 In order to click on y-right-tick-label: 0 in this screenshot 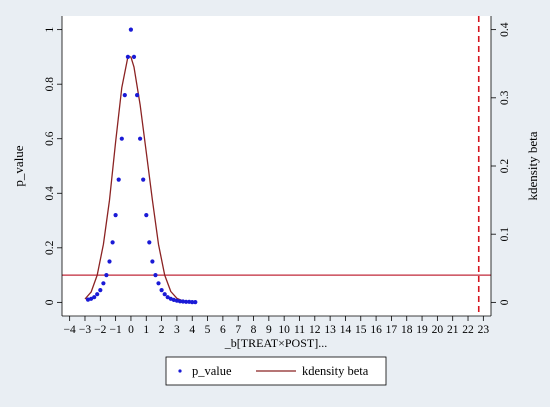, I will do `click(505, 302)`.